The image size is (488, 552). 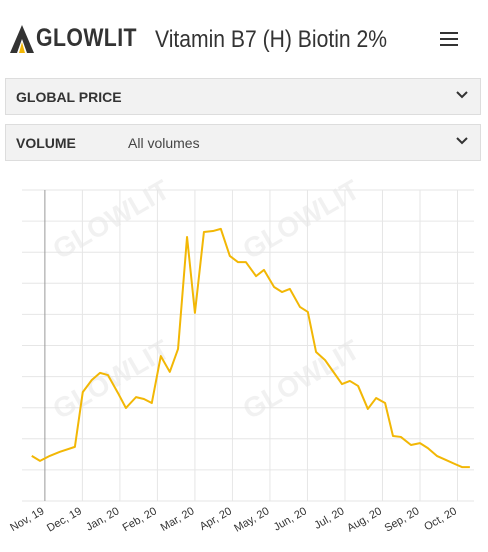 I want to click on logo: GLOWLIT, so click(x=86, y=38).